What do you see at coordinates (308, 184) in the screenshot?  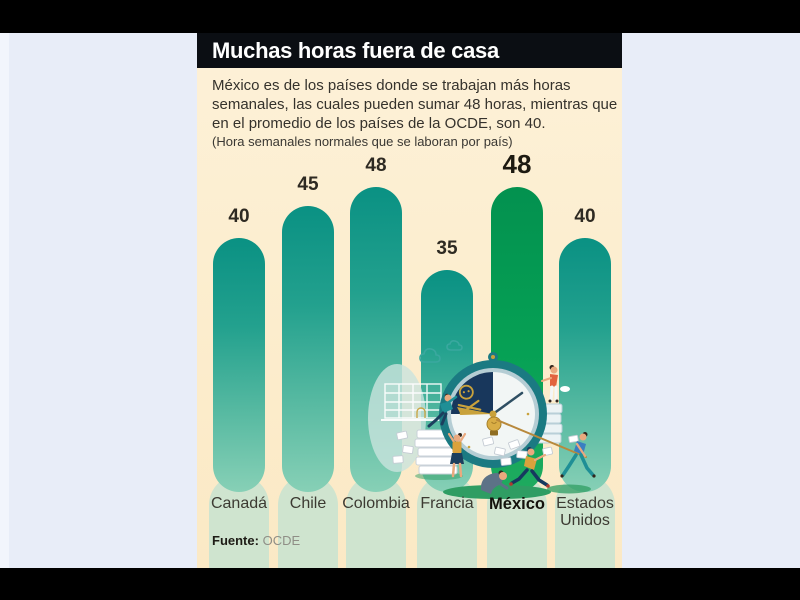 I see `bar-value-label: 45` at bounding box center [308, 184].